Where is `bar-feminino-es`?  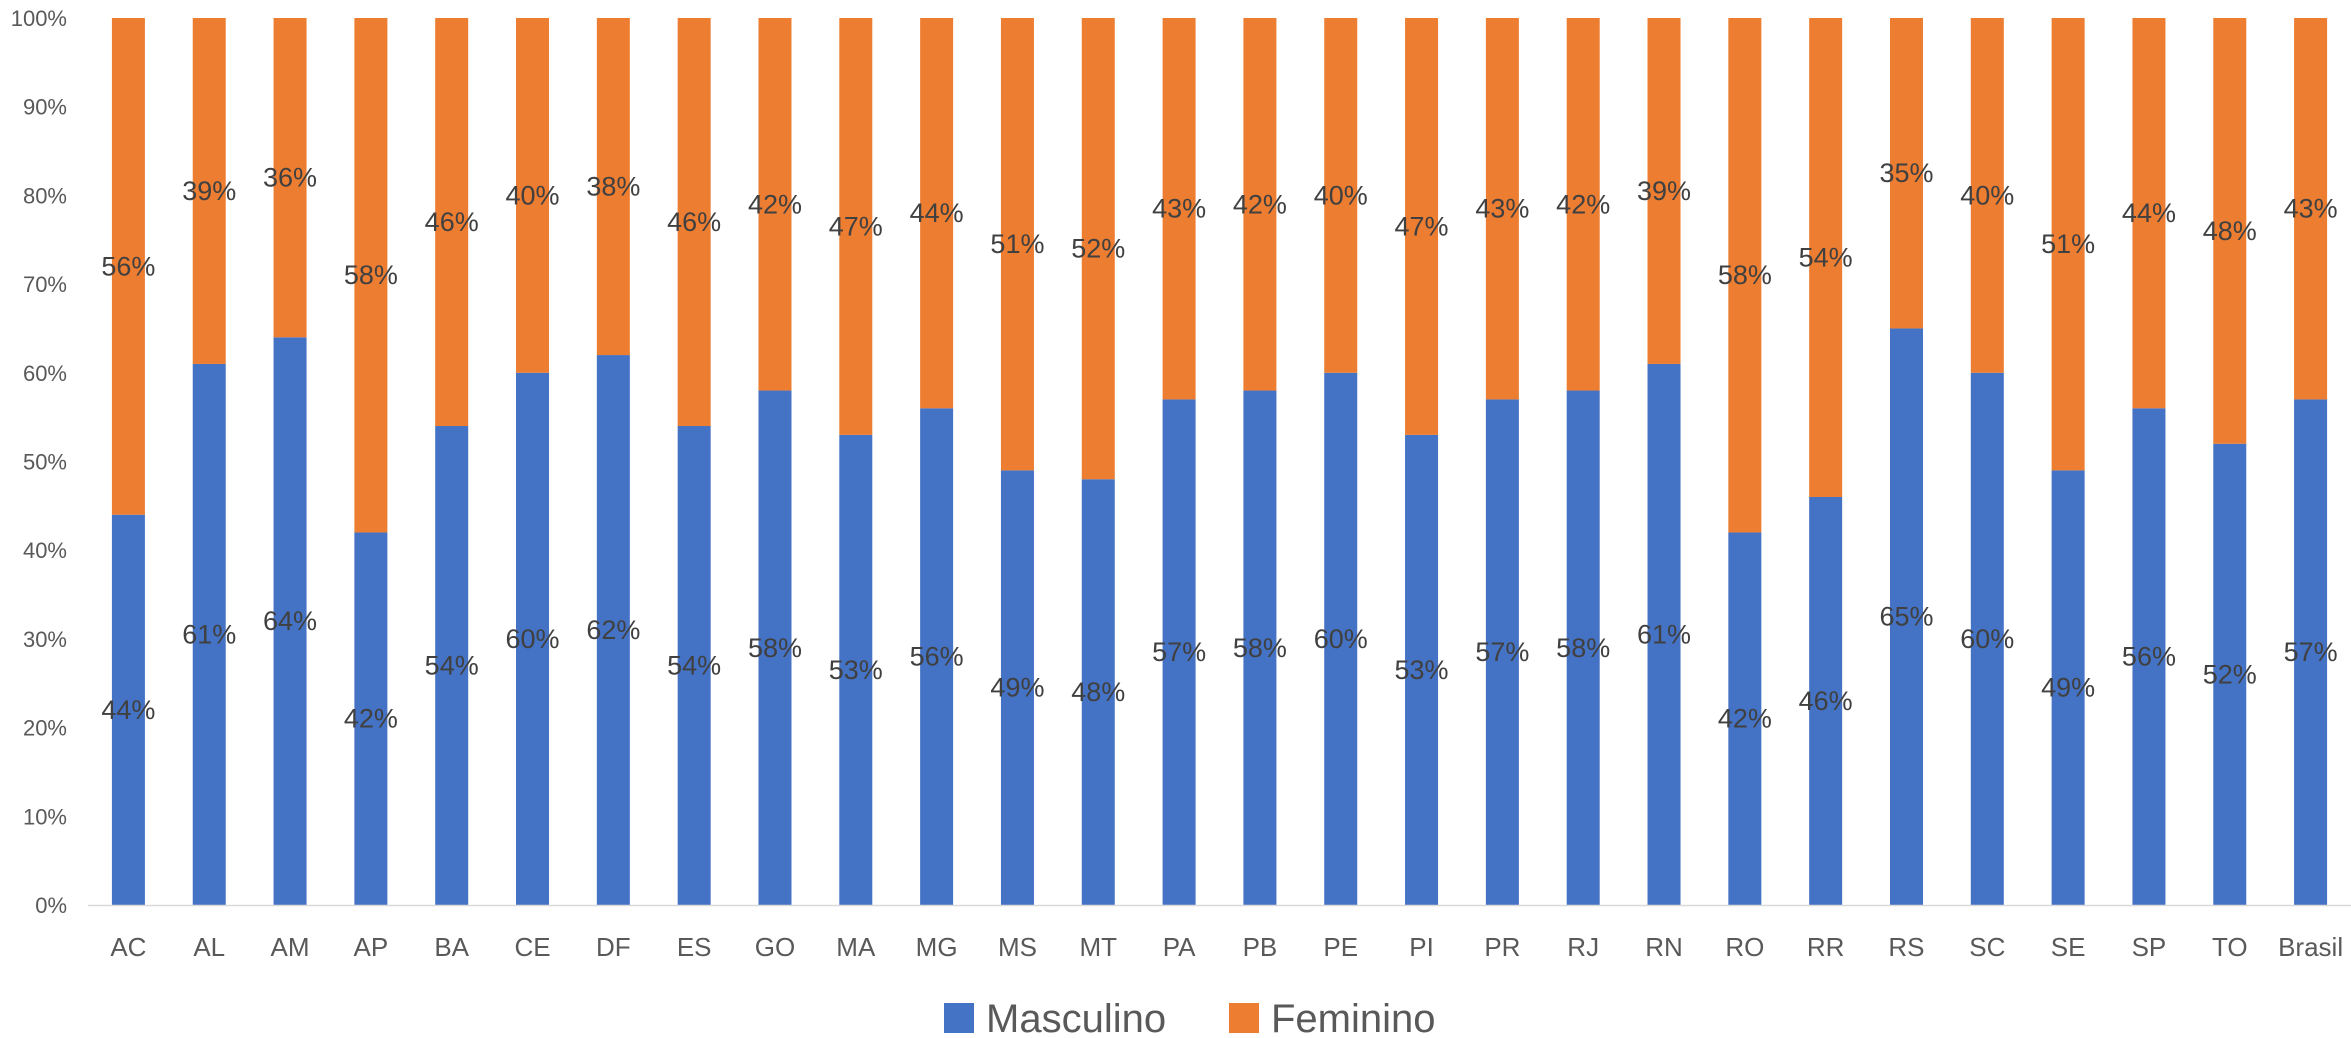 bar-feminino-es is located at coordinates (694, 222).